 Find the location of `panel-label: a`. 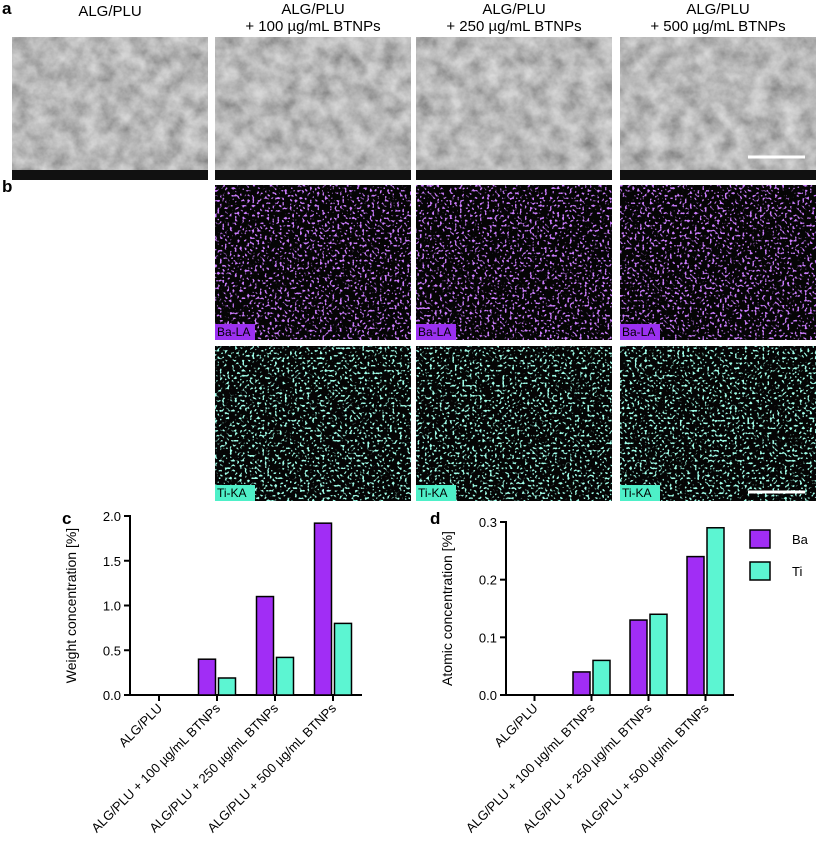

panel-label: a is located at coordinates (7, 9).